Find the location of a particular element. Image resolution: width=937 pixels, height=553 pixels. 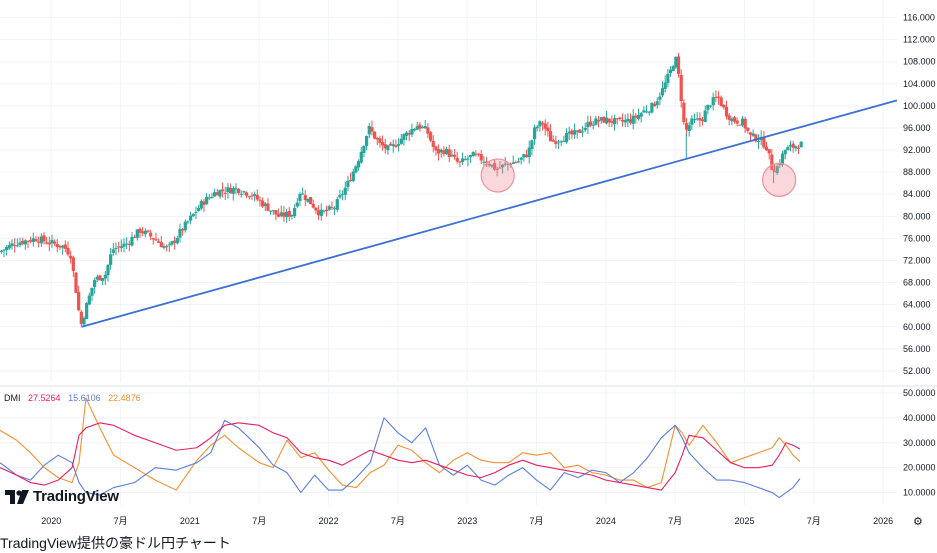

time-axis: 2020 7月 2021 7月 2022 7月 2023 7月 2024 7月 2025 7月 2026 is located at coordinates (467, 521).